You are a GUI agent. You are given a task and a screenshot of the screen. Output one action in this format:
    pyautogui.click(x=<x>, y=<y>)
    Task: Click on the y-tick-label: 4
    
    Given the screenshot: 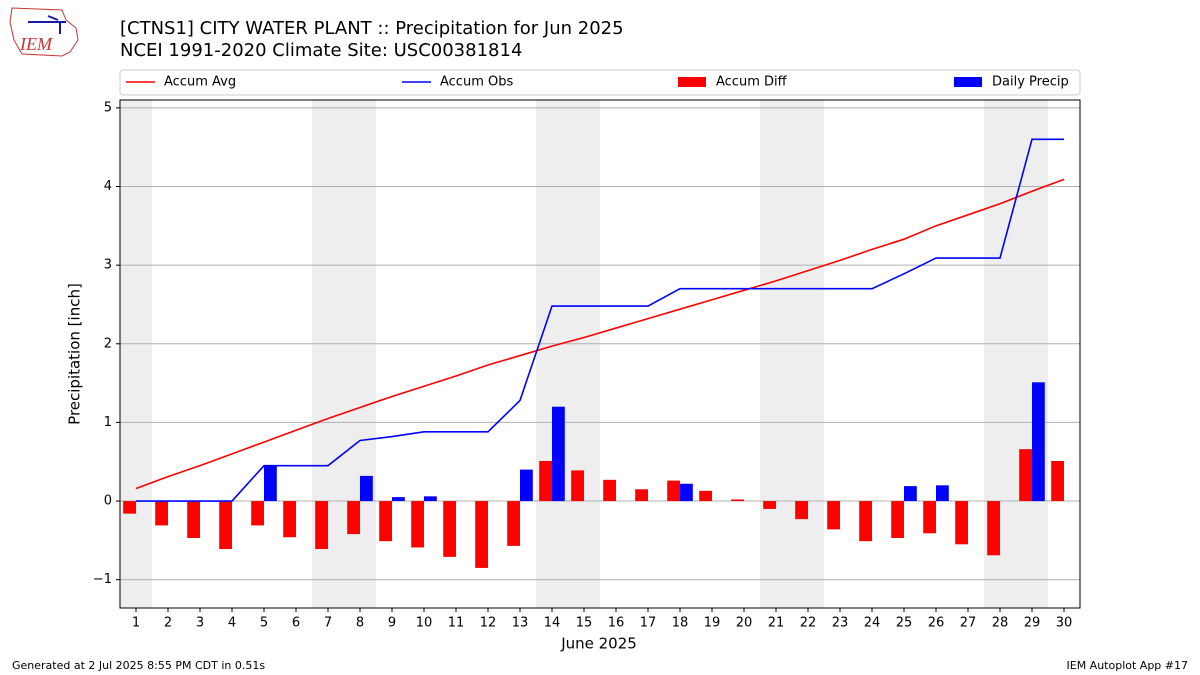 What is the action you would take?
    pyautogui.click(x=108, y=186)
    